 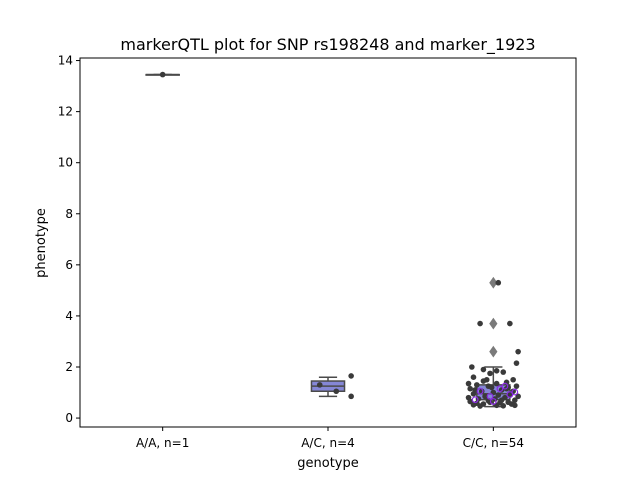 I want to click on y-tick-label: 4, so click(x=69, y=316).